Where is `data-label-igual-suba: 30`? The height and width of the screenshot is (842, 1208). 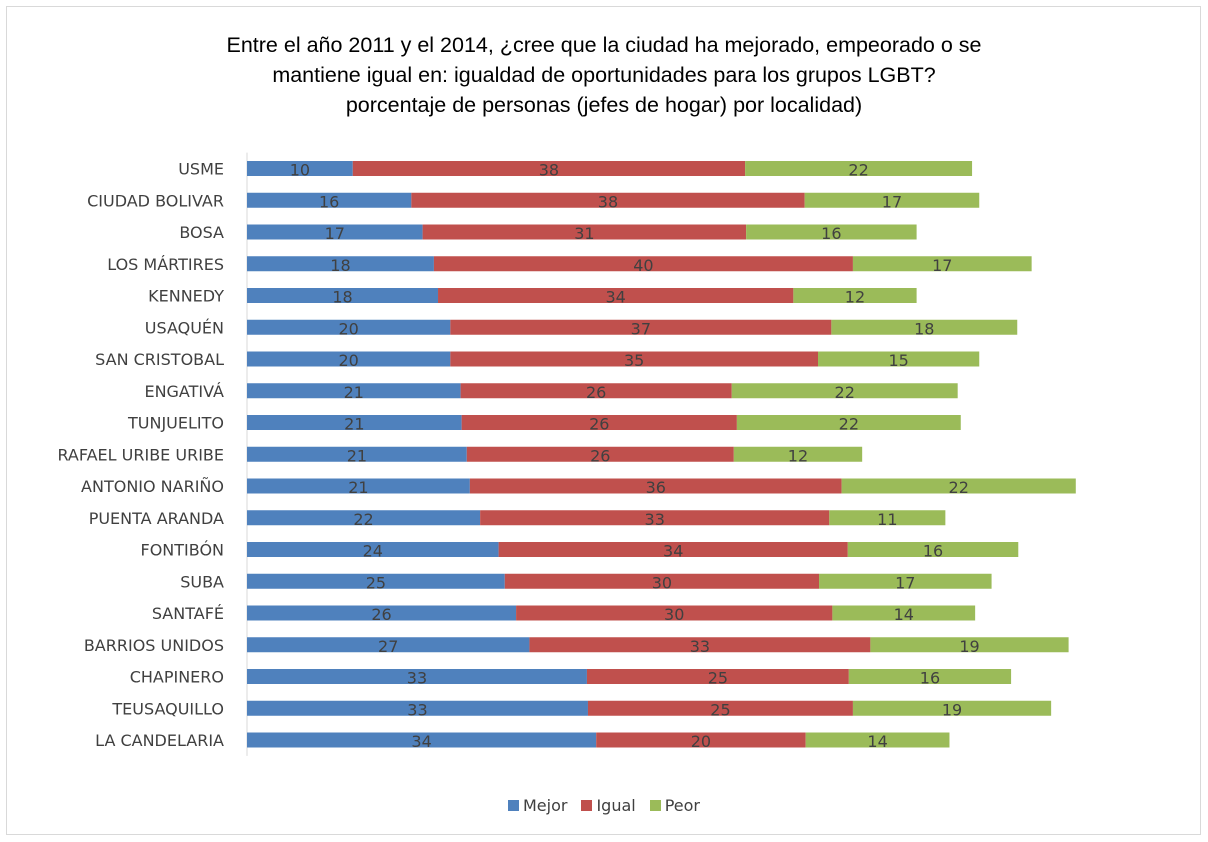
data-label-igual-suba: 30 is located at coordinates (662, 582).